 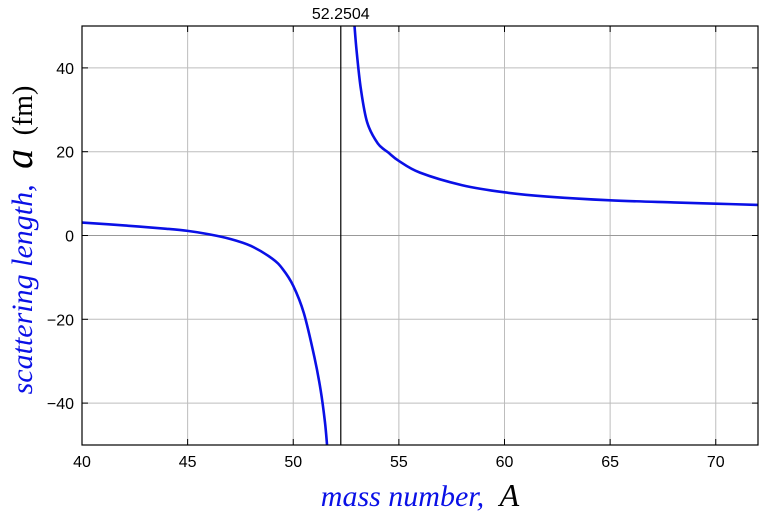 What do you see at coordinates (65, 153) in the screenshot?
I see `y-tick-label: 20` at bounding box center [65, 153].